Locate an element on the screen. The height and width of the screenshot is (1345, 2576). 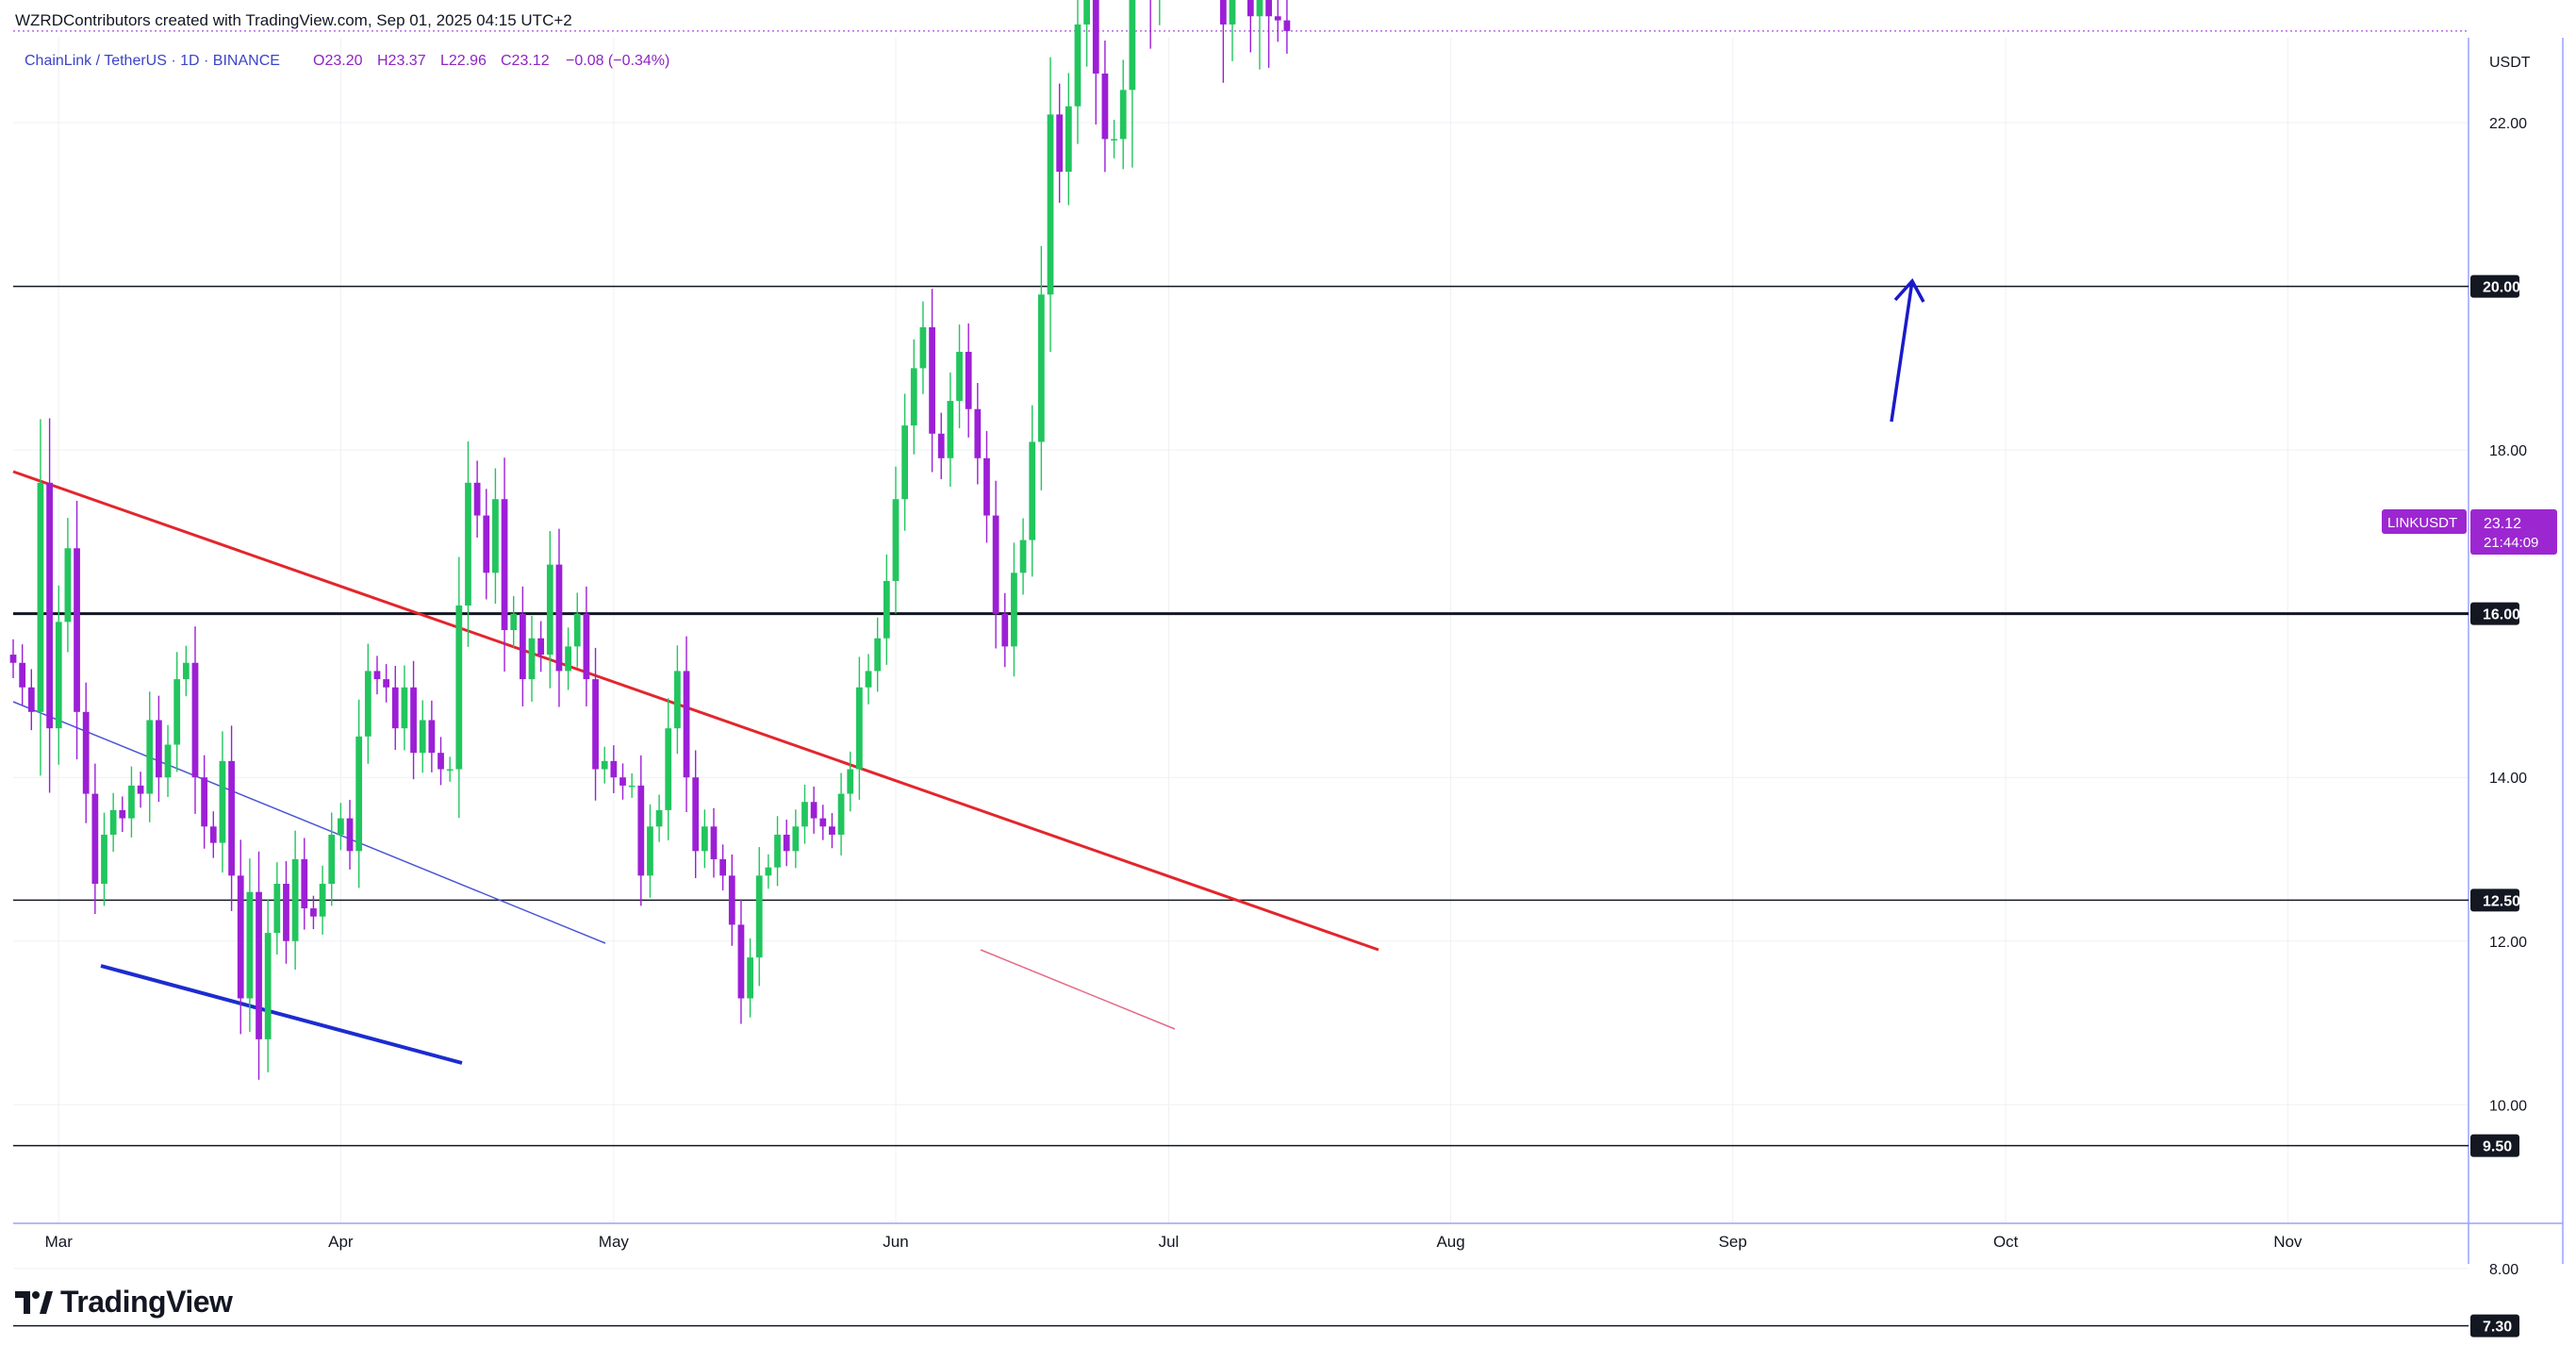
up-arrow-annotation is located at coordinates (1907, 350).